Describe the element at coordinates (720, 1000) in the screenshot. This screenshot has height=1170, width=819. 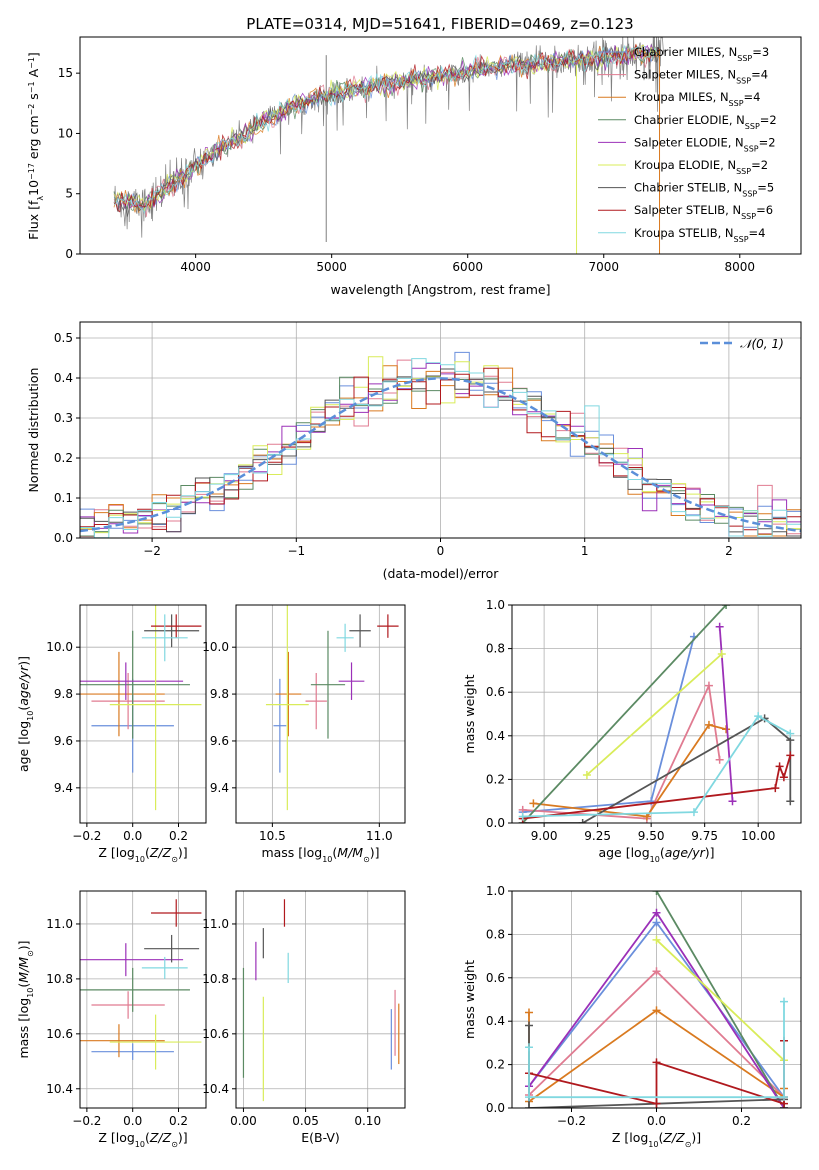
I see `weight-line-kroupa_elodie` at that location.